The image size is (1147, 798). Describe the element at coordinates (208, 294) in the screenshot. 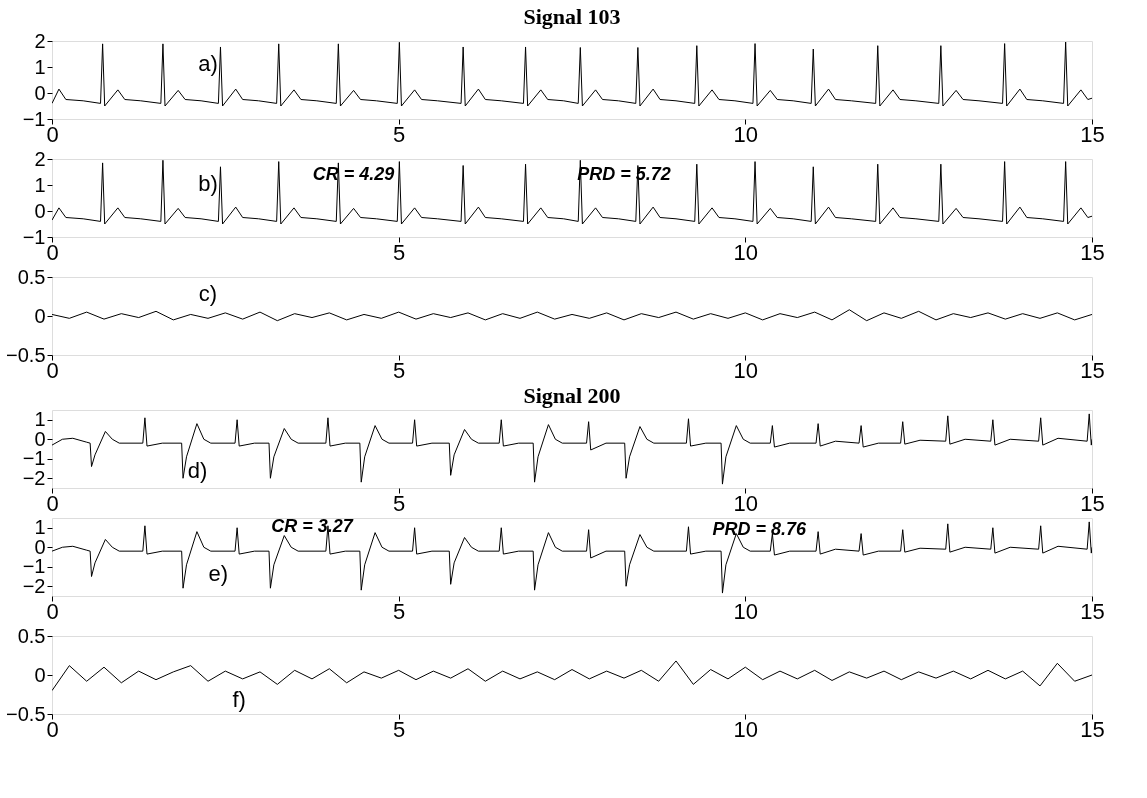

I see `annotation: c)` at that location.